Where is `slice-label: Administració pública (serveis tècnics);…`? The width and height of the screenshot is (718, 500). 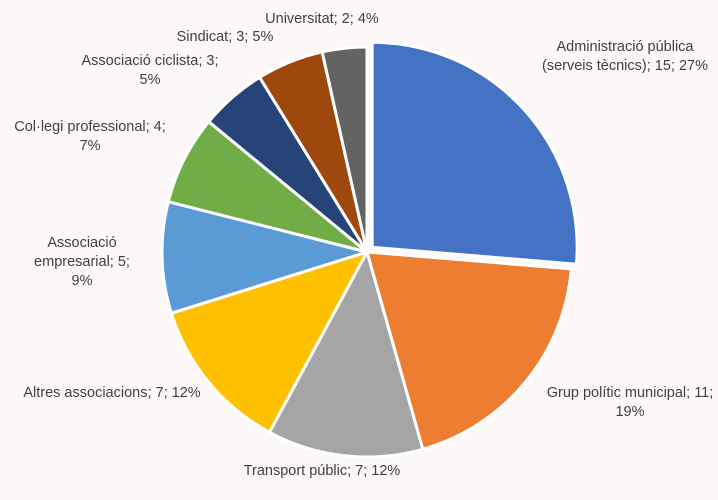
slice-label: Administració pública (serveis tècnics);… is located at coordinates (624, 56).